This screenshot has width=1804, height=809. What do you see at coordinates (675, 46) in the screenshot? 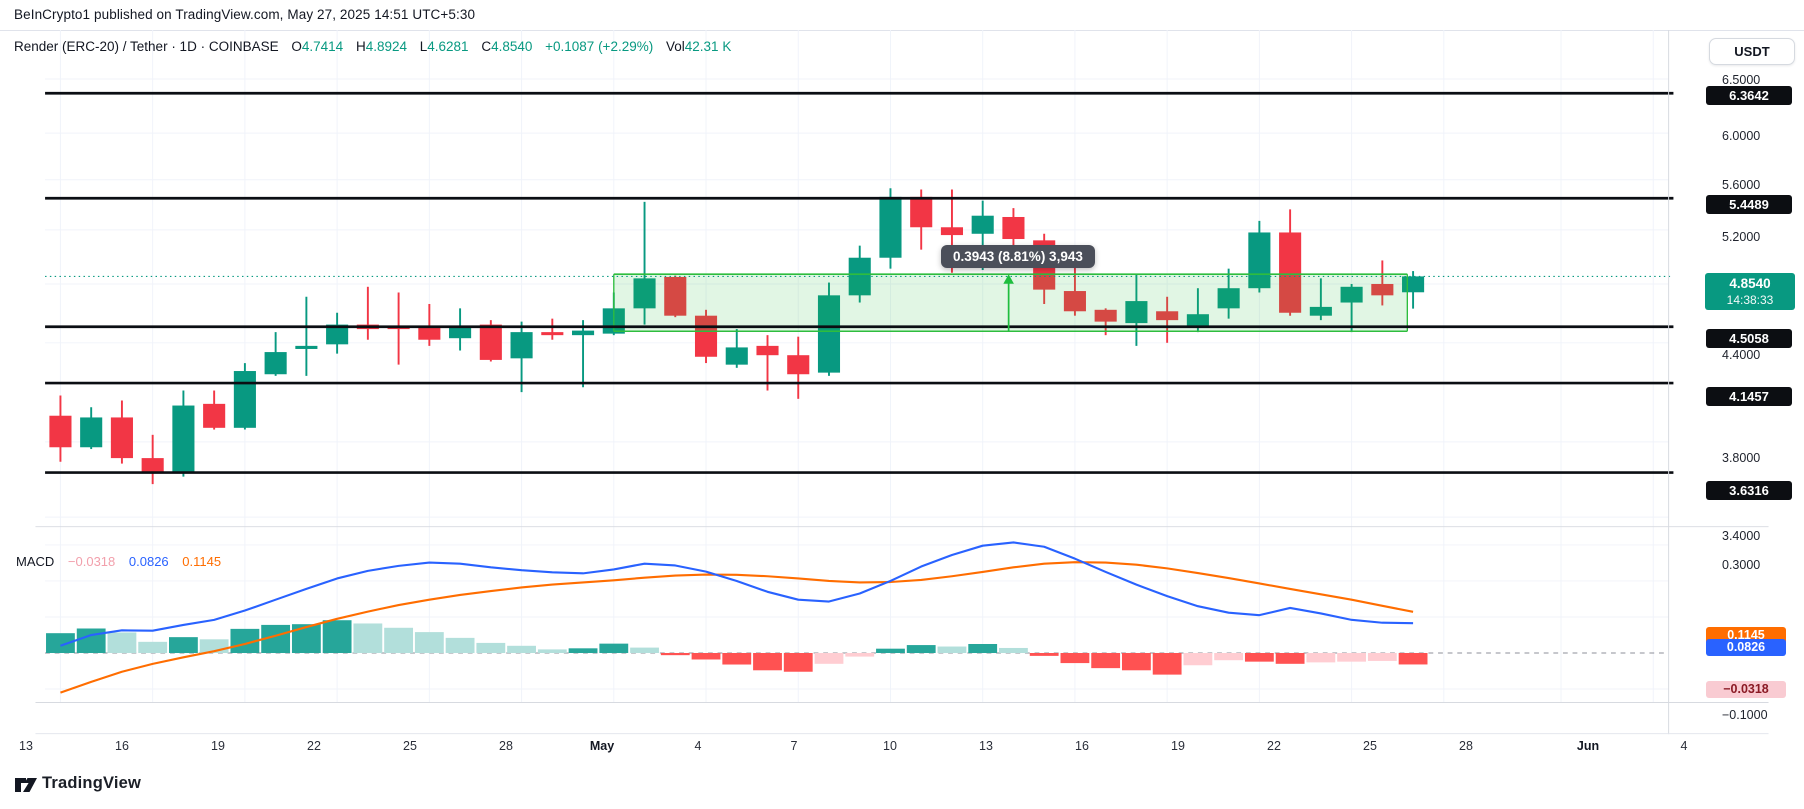
I see `volume-label: Vol` at bounding box center [675, 46].